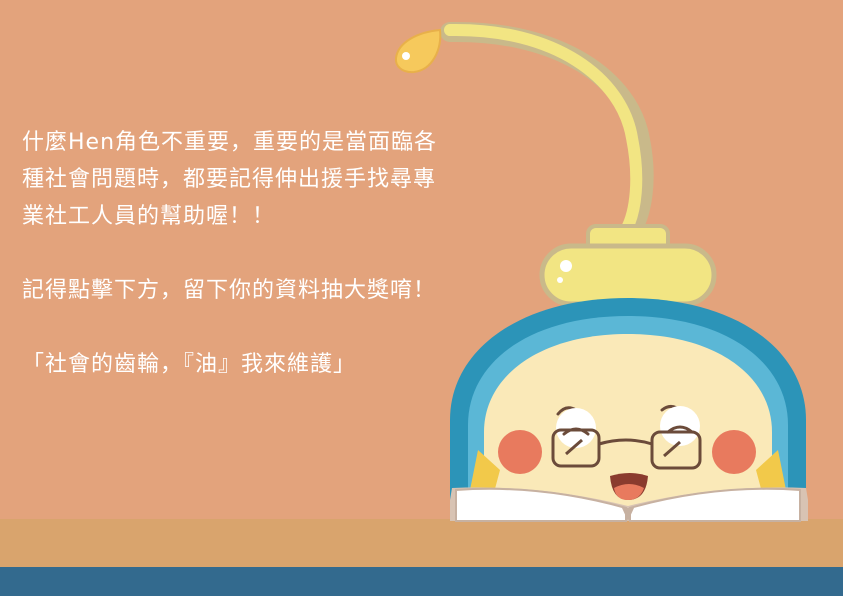  What do you see at coordinates (189, 364) in the screenshot?
I see `slogan-text: 「社會的齒輪，『油』我來維護」` at bounding box center [189, 364].